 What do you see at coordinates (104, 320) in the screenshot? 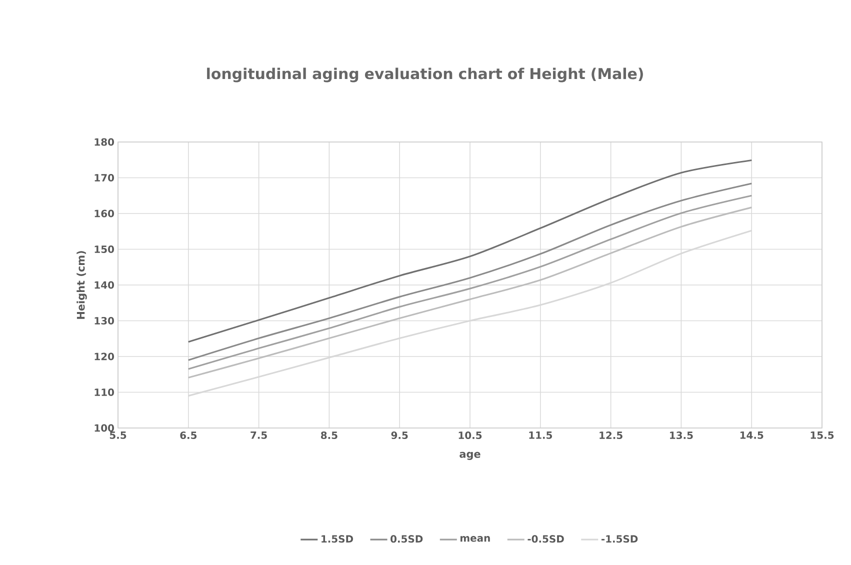
I see `y-tick-label: 130` at bounding box center [104, 320].